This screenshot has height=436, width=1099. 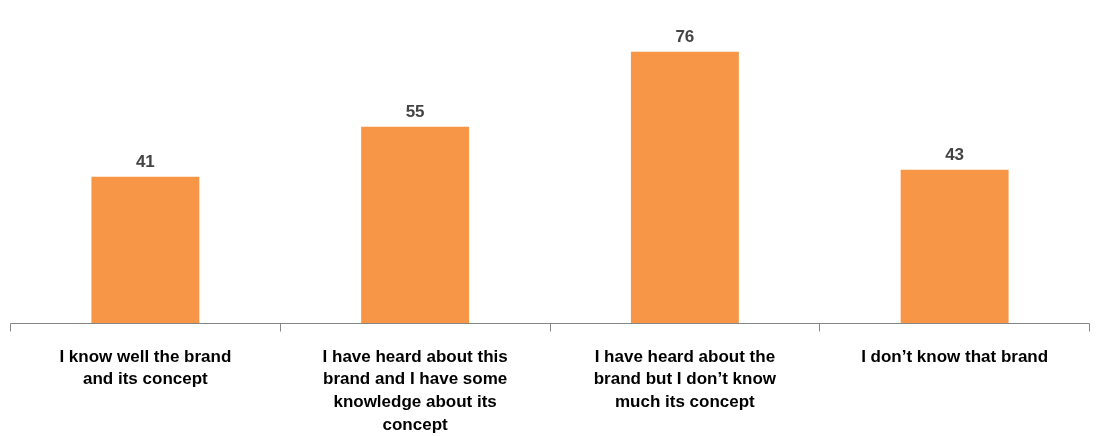 I want to click on x-tick-label: I have heard about the brand but I don’t know much its concept, so click(x=685, y=379).